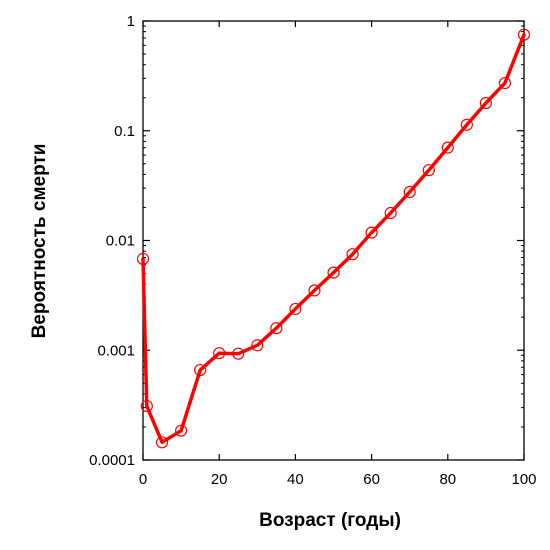 The height and width of the screenshot is (550, 550). Describe the element at coordinates (116, 350) in the screenshot. I see `y-tick-label: 0.001` at that location.